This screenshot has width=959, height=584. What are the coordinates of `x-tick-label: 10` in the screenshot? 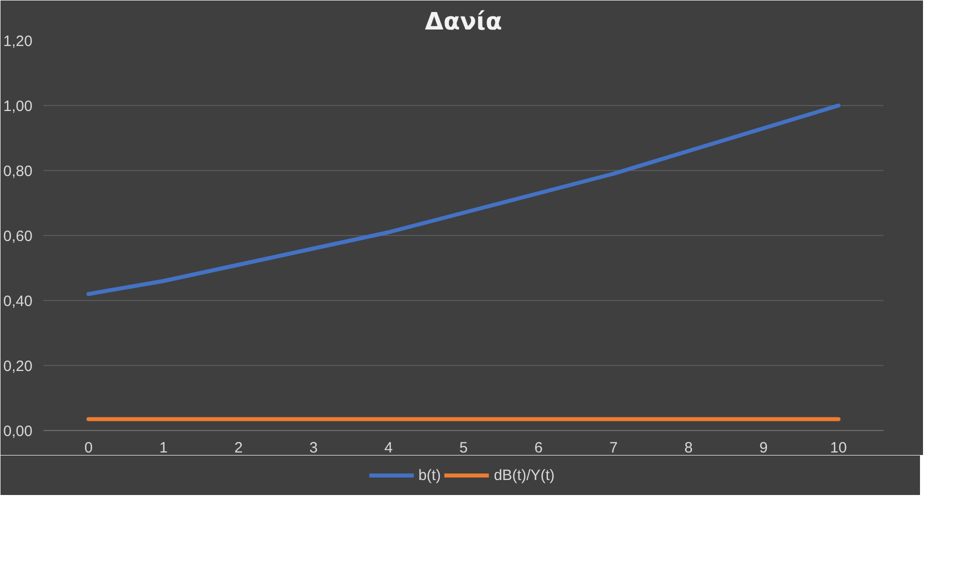 It's located at (838, 448).